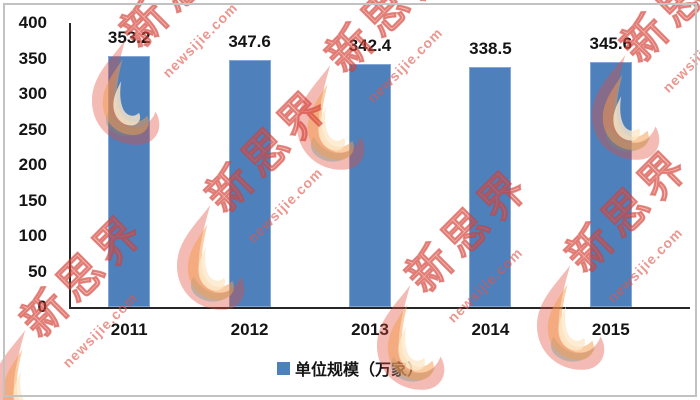 The width and height of the screenshot is (700, 400). Describe the element at coordinates (610, 184) in the screenshot. I see `bar-2015` at that location.